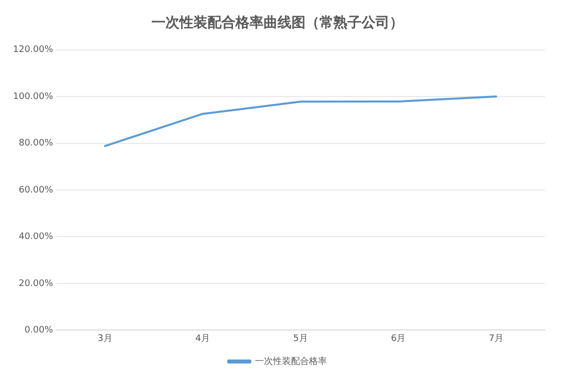  What do you see at coordinates (33, 97) in the screenshot?
I see `y-tick-label: 100.00%` at bounding box center [33, 97].